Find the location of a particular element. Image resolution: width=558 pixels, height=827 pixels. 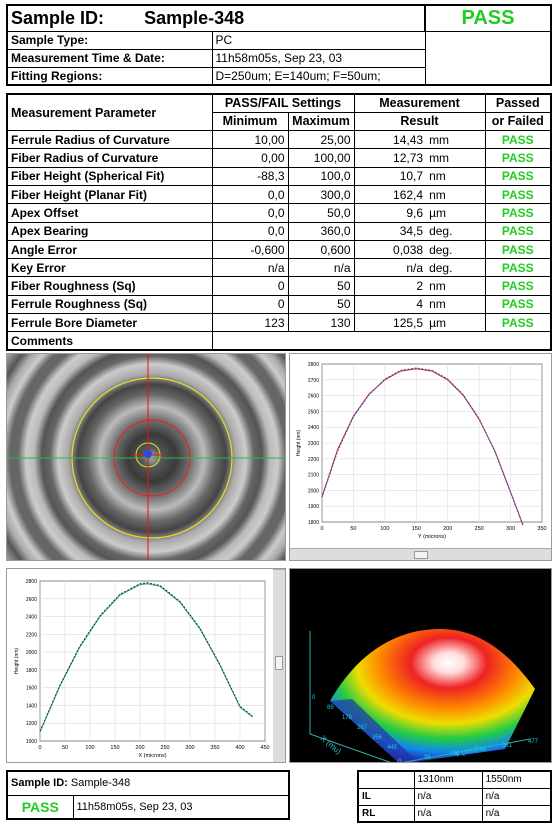

param-min: 0 is located at coordinates (250, 304).